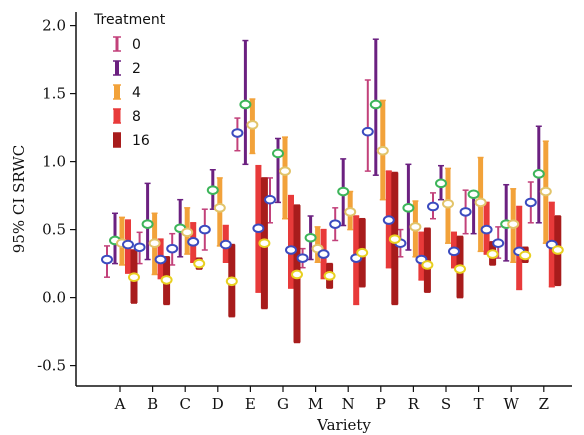 The width and height of the screenshot is (584, 435). Describe the element at coordinates (511, 404) in the screenshot. I see `x-tick-label: W` at that location.